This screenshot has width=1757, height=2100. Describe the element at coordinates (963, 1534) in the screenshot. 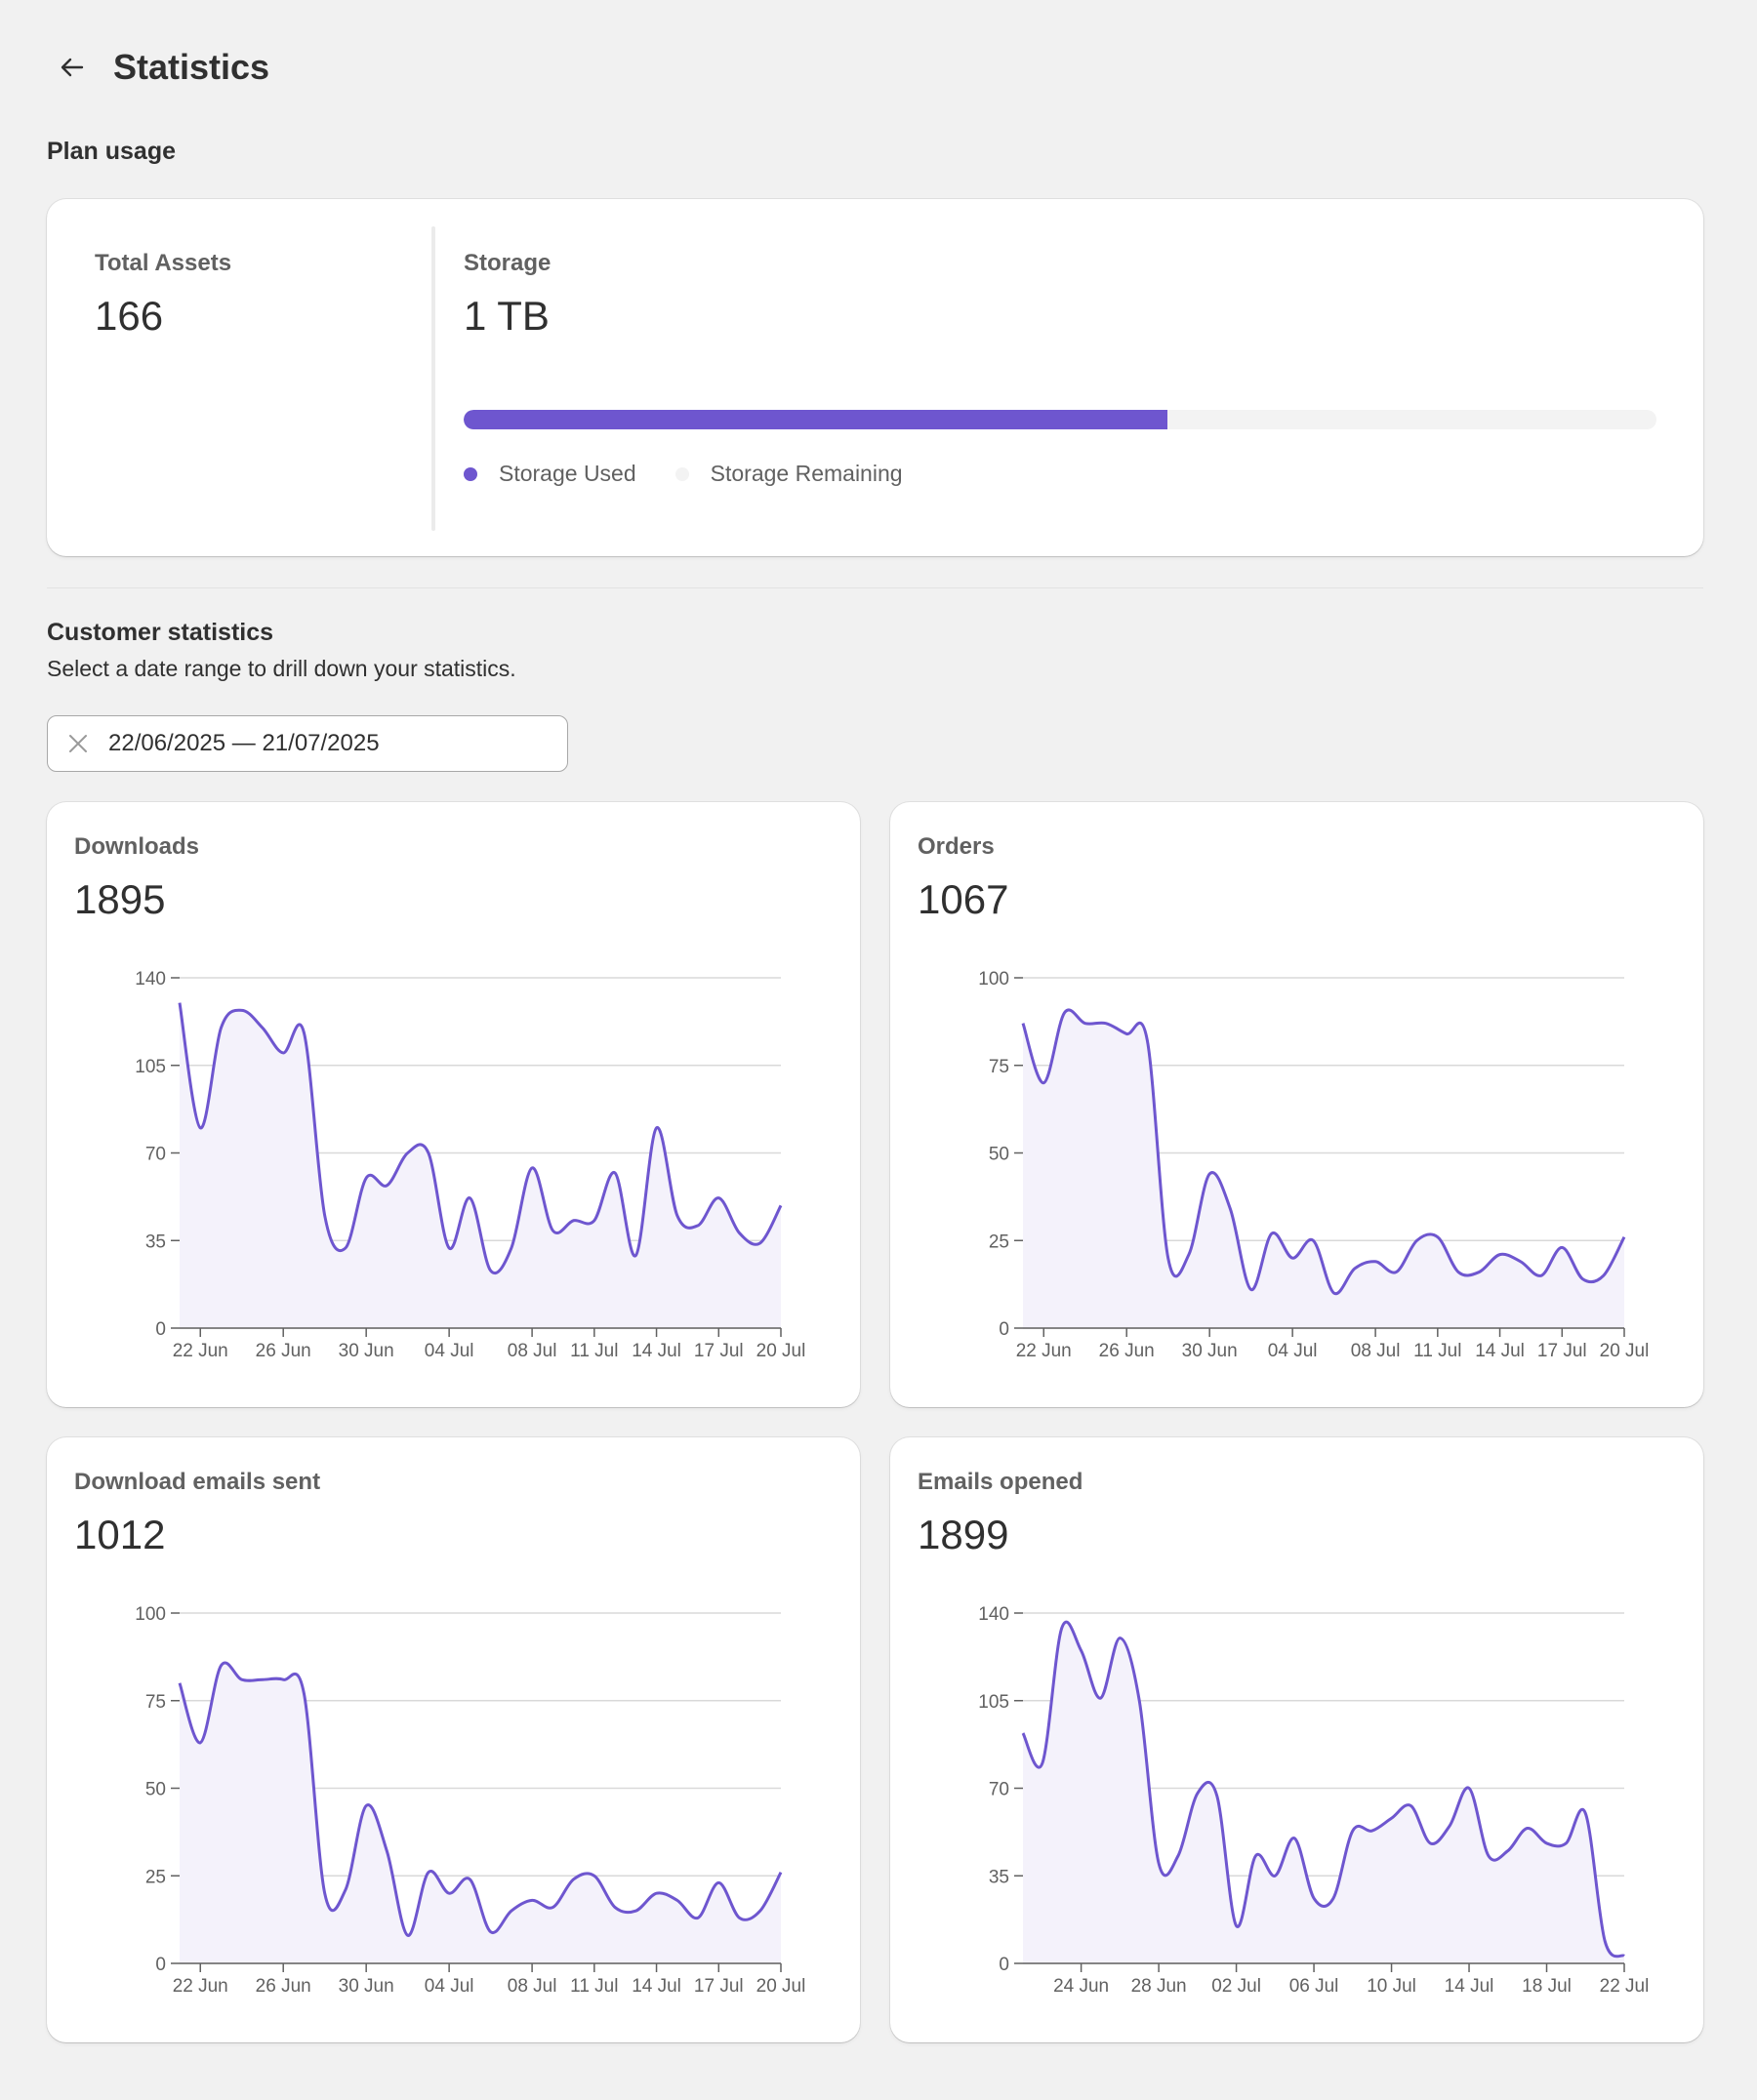

I see `chart-total-value: 1899` at that location.